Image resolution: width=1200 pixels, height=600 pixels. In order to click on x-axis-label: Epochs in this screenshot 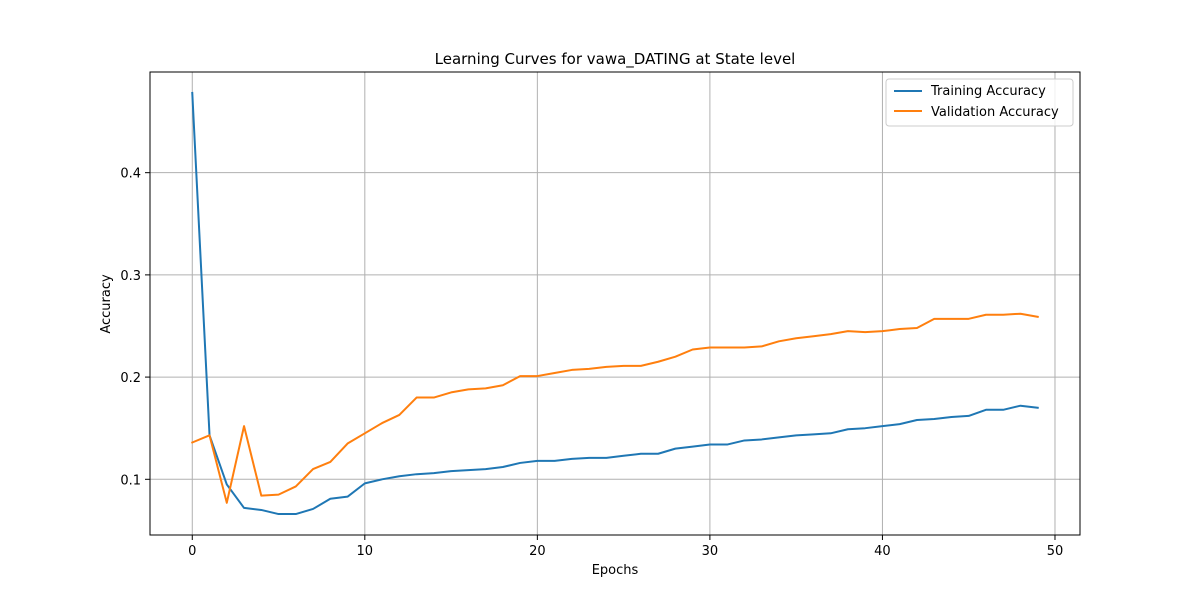, I will do `click(615, 570)`.